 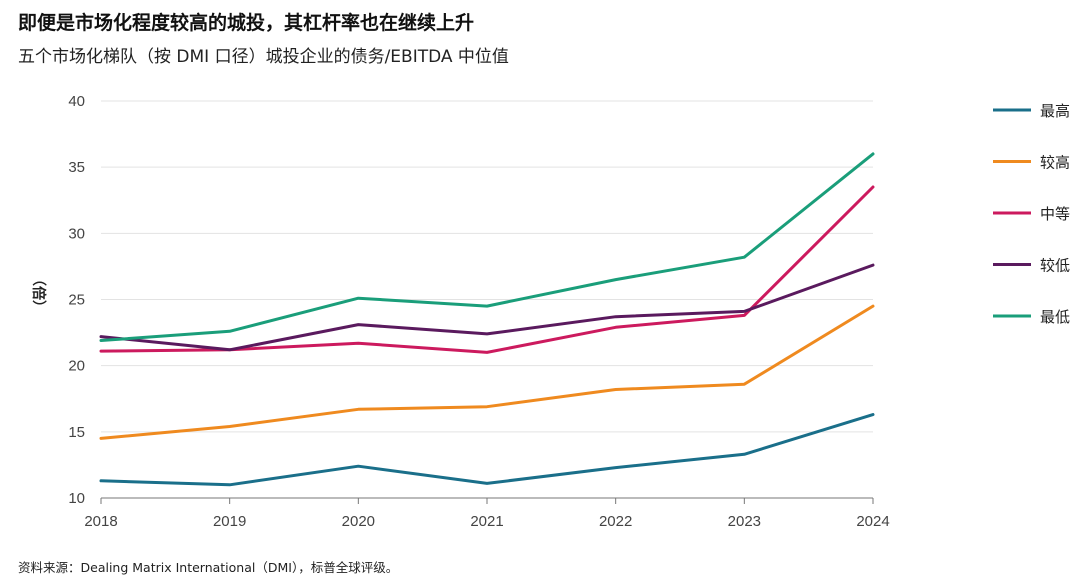 I want to click on y-tick-label: 40, so click(x=76, y=101).